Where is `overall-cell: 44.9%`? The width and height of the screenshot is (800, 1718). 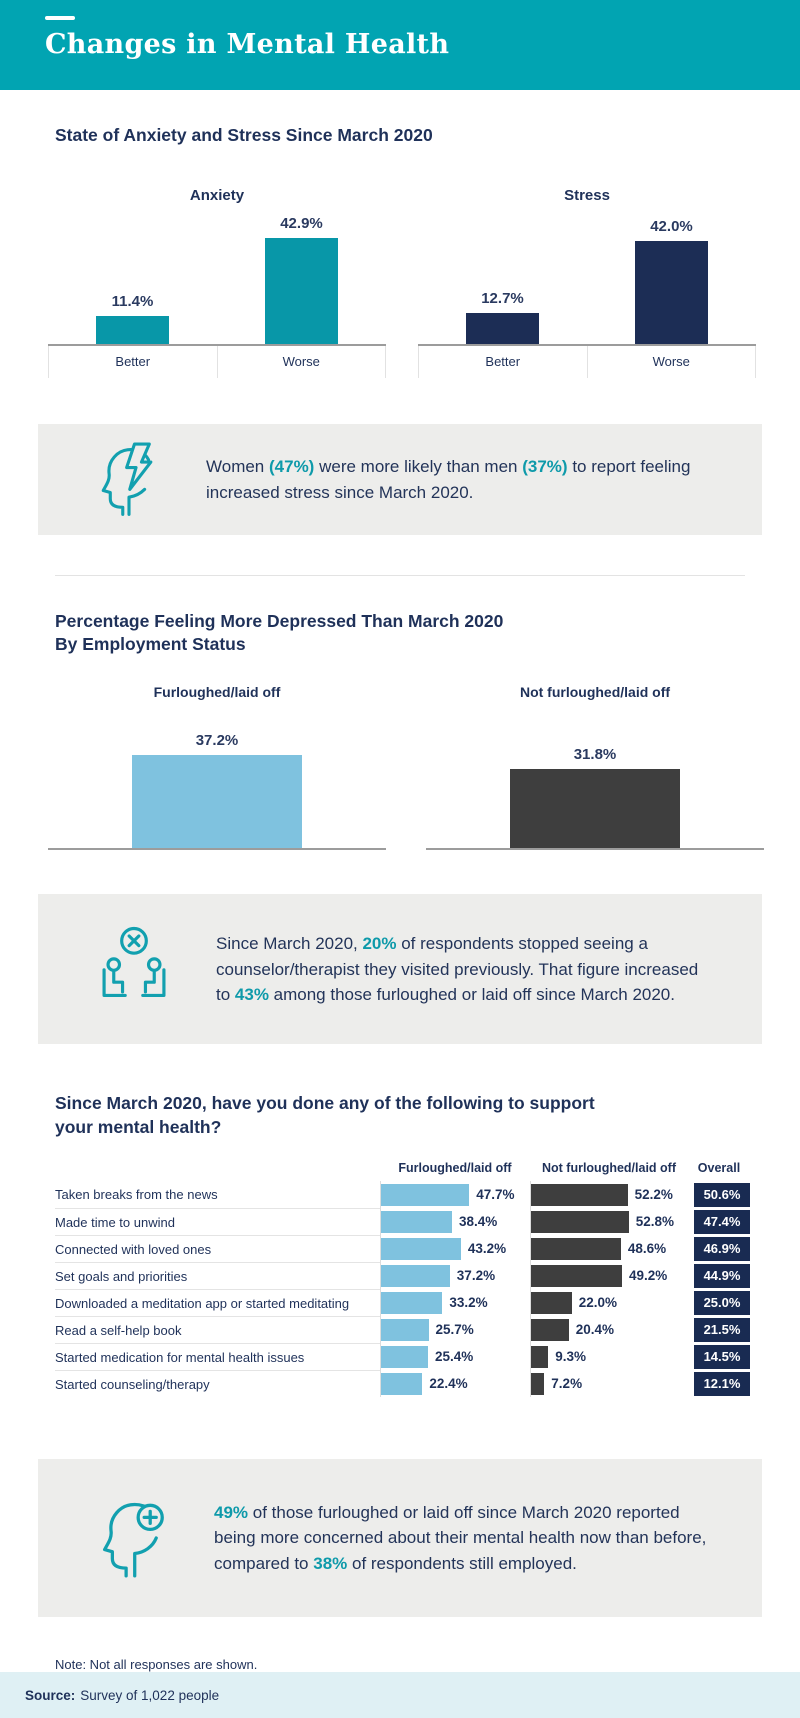 overall-cell: 44.9% is located at coordinates (719, 1275).